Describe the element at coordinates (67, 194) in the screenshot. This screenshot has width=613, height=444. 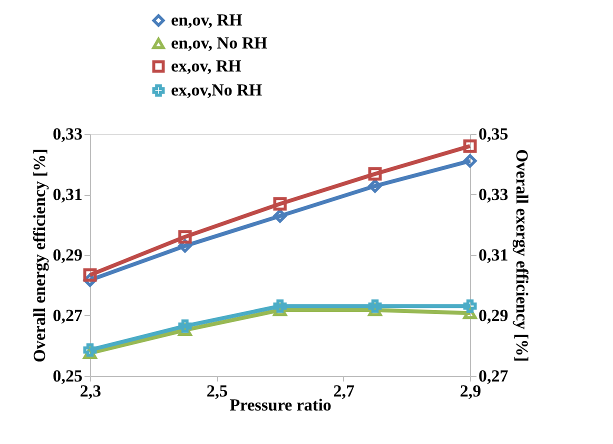
I see `y-tick-label: 0,31` at that location.